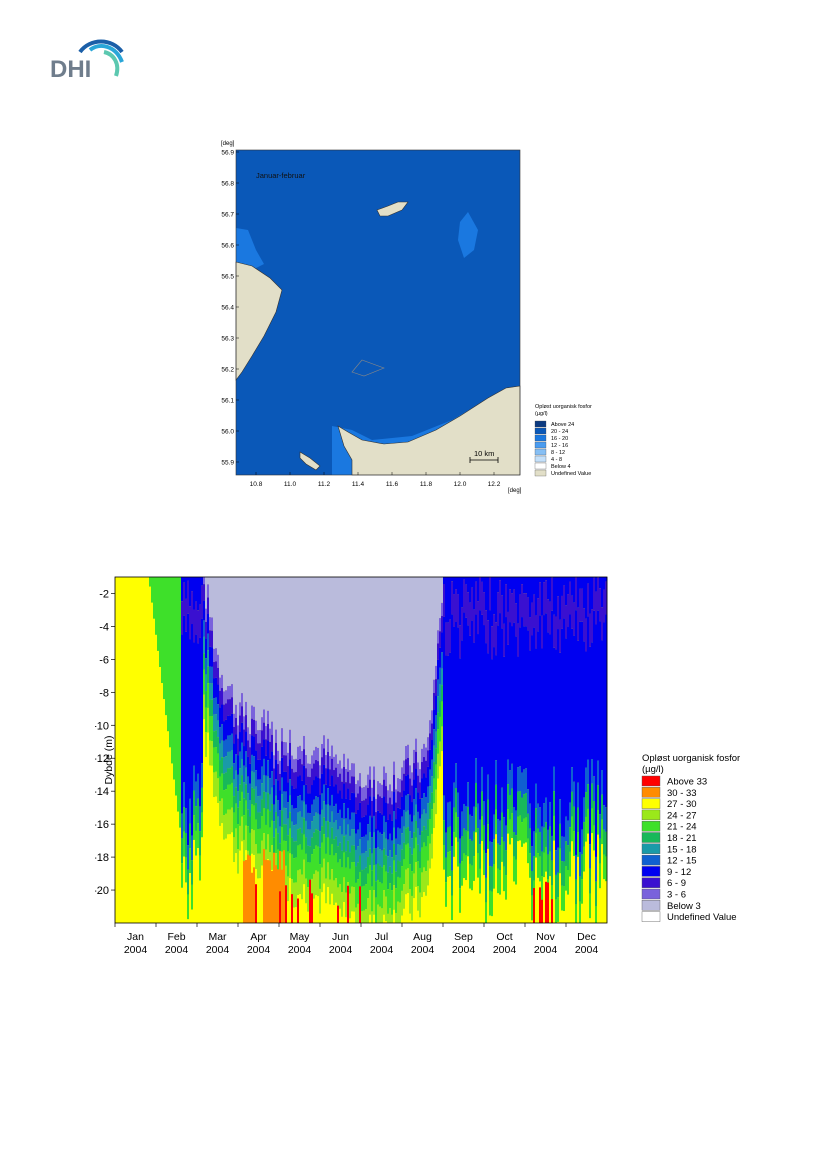  Describe the element at coordinates (676, 895) in the screenshot. I see `profile-legend-label: 3 - 6` at that location.